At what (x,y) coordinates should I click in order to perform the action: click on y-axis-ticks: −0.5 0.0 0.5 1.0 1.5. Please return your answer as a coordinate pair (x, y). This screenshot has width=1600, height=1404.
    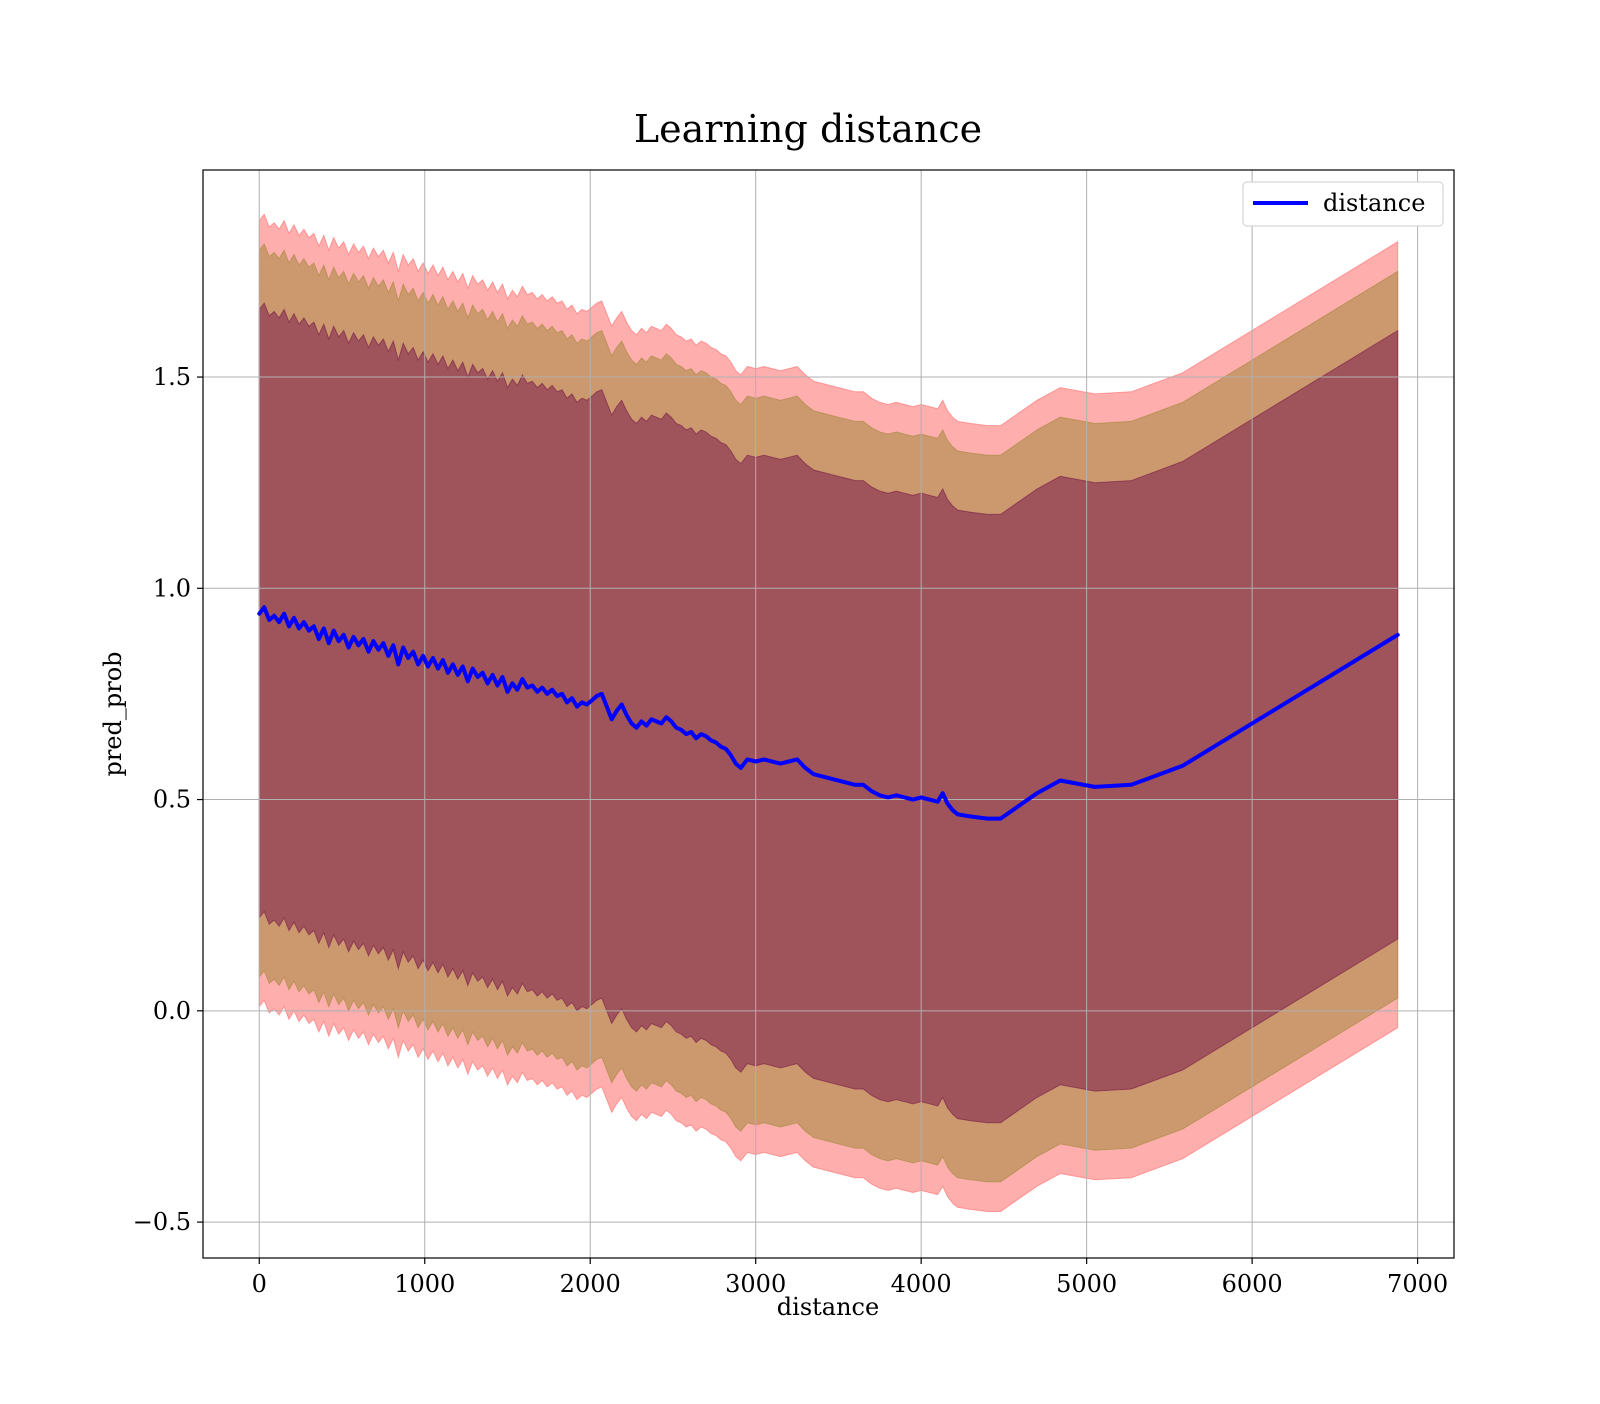
    Looking at the image, I should click on (168, 799).